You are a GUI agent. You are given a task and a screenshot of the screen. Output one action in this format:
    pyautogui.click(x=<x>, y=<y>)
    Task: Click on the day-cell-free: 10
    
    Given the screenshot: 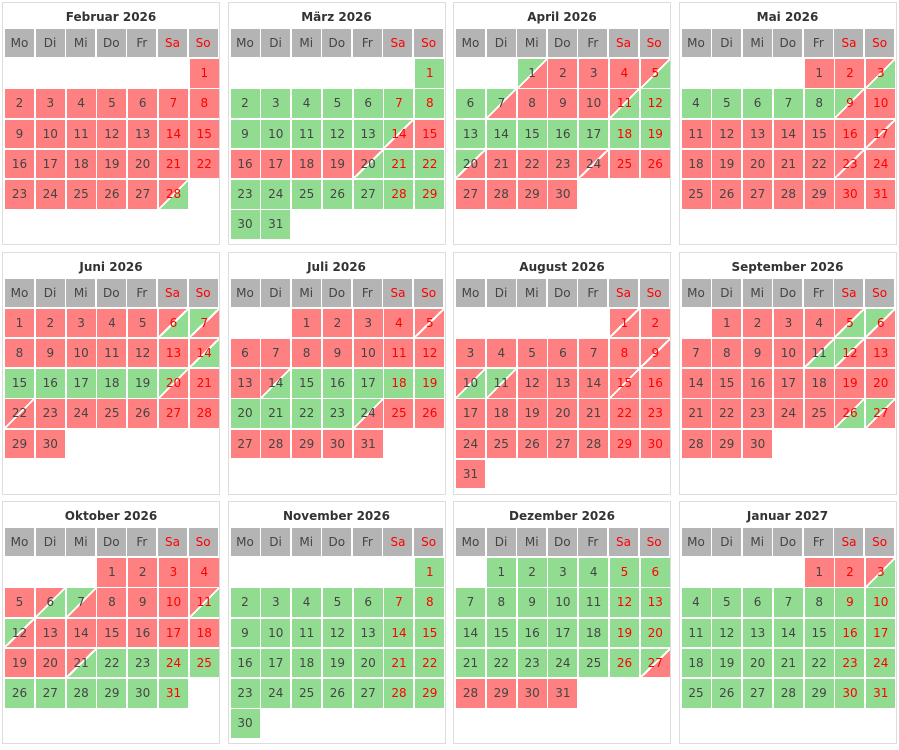 What is the action you would take?
    pyautogui.click(x=881, y=602)
    